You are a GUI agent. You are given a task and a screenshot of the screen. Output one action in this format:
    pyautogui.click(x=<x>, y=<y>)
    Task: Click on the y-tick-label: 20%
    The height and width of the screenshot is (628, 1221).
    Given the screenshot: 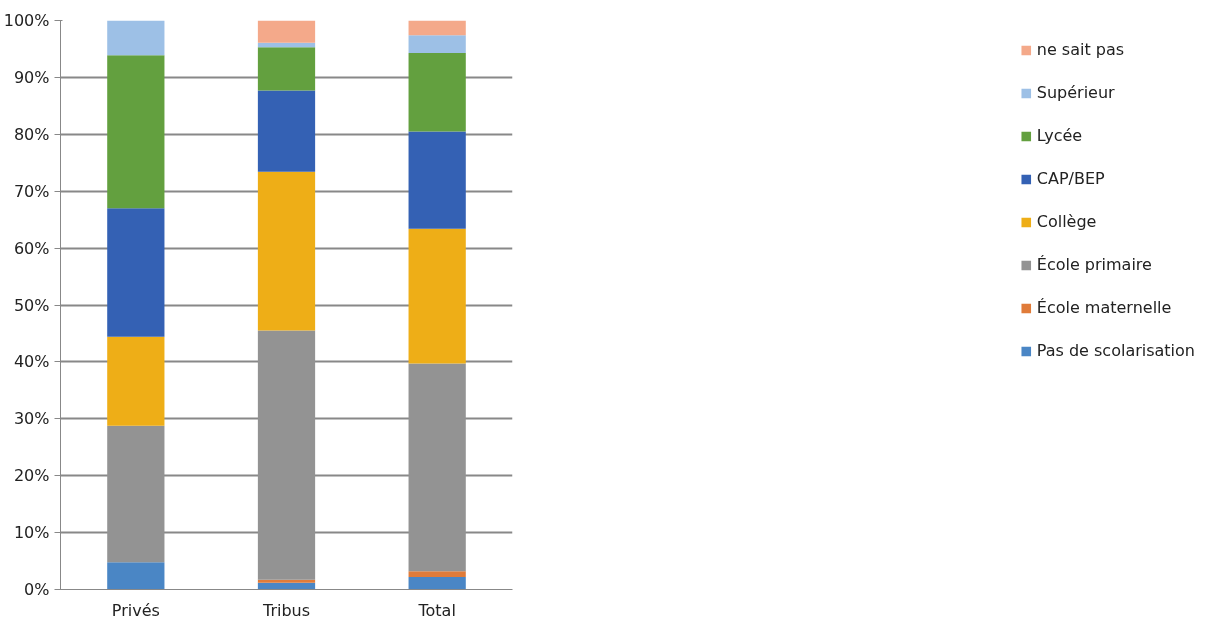 What is the action you would take?
    pyautogui.click(x=31, y=476)
    